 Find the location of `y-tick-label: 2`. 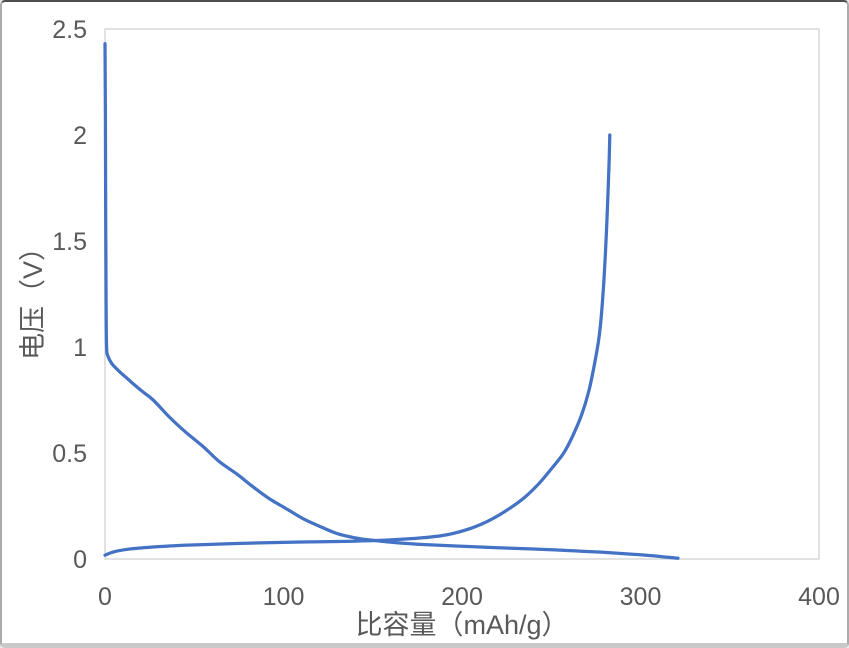

y-tick-label: 2 is located at coordinates (80, 136).